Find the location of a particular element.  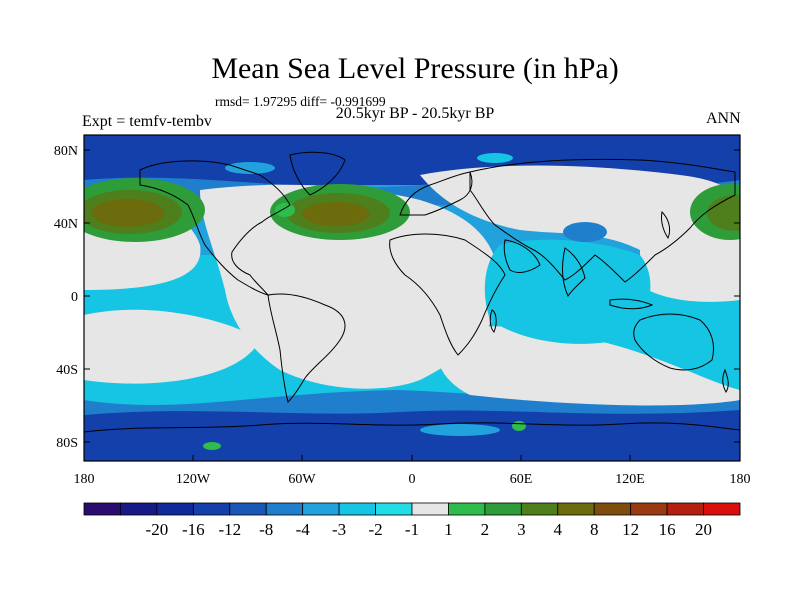

colorbar-label: -20 is located at coordinates (157, 529).